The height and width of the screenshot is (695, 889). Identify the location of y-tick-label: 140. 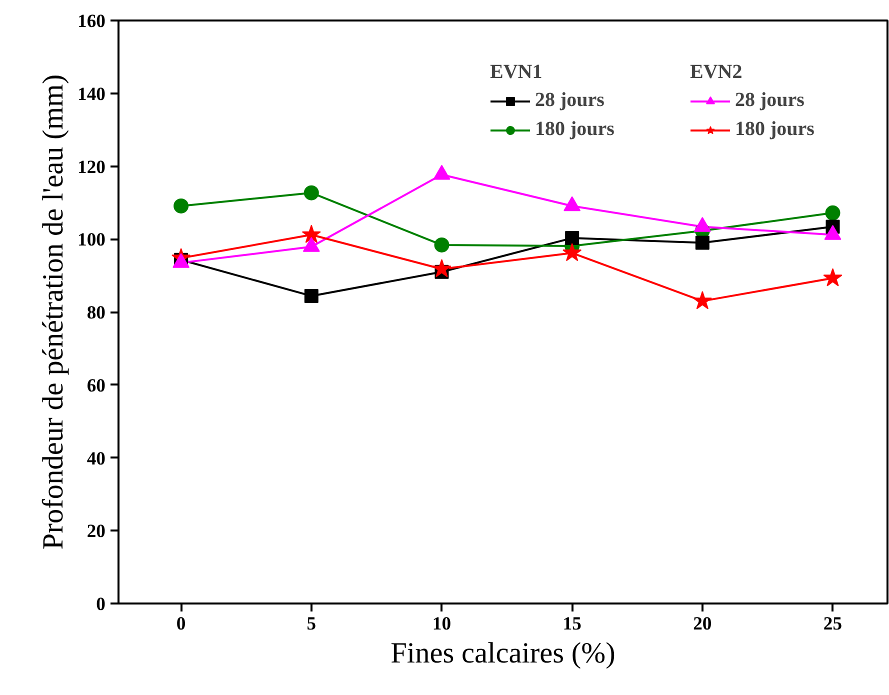
(92, 94).